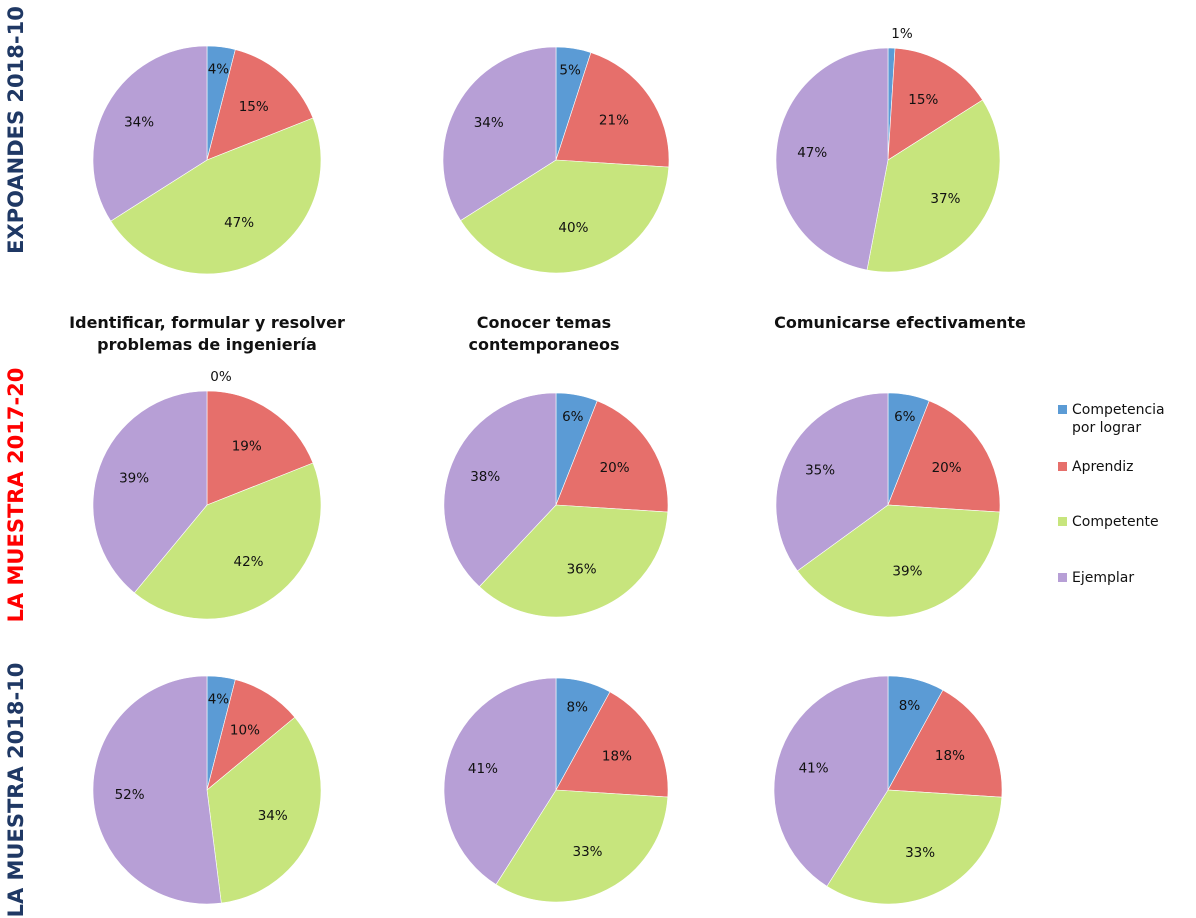 The image size is (1196, 918). I want to click on pie-data-label: 1%, so click(902, 34).